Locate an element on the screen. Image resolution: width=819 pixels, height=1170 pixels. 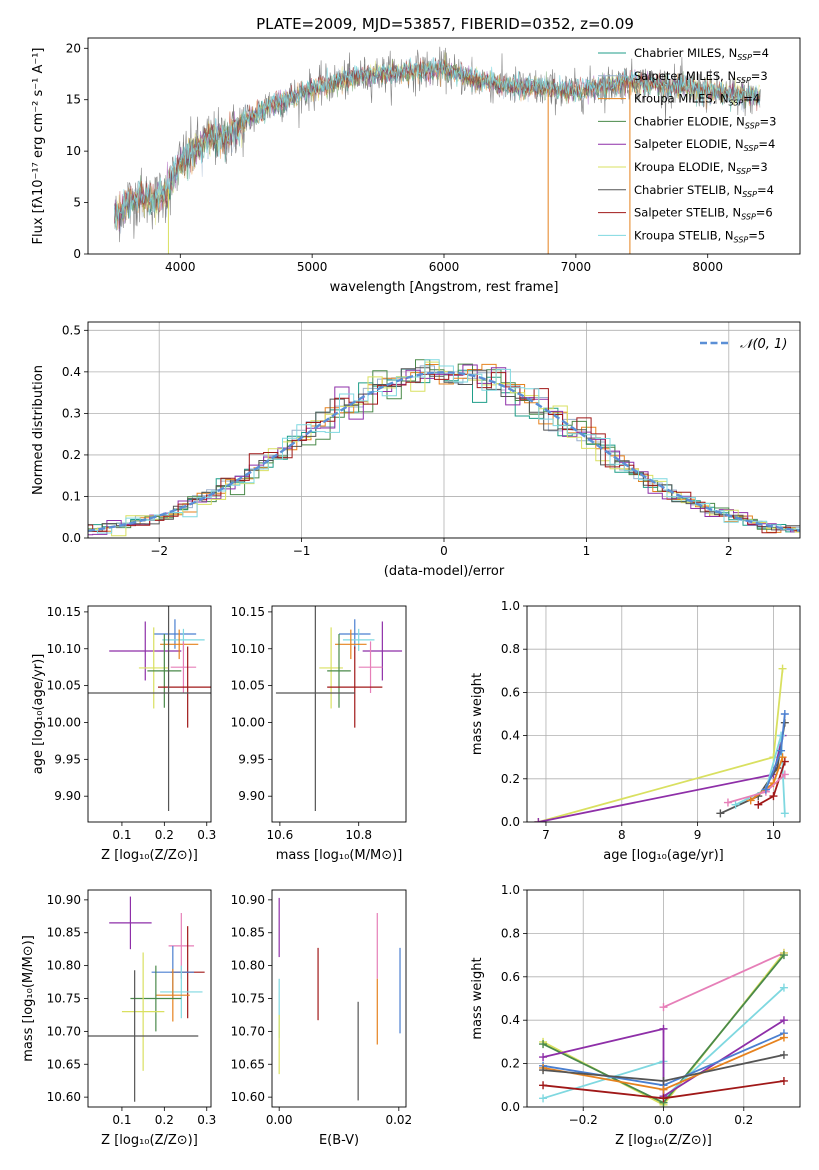
y-tick-label: 1.0 is located at coordinates (510, 606).